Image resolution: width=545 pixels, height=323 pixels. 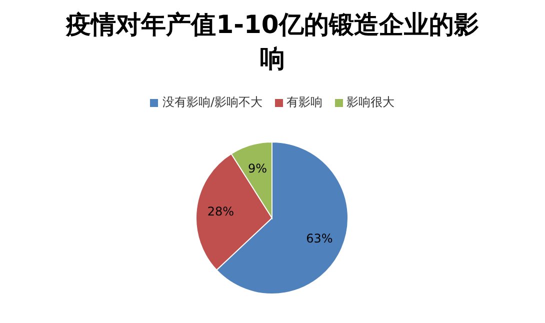 What do you see at coordinates (258, 168) in the screenshot?
I see `data-label: 9%` at bounding box center [258, 168].